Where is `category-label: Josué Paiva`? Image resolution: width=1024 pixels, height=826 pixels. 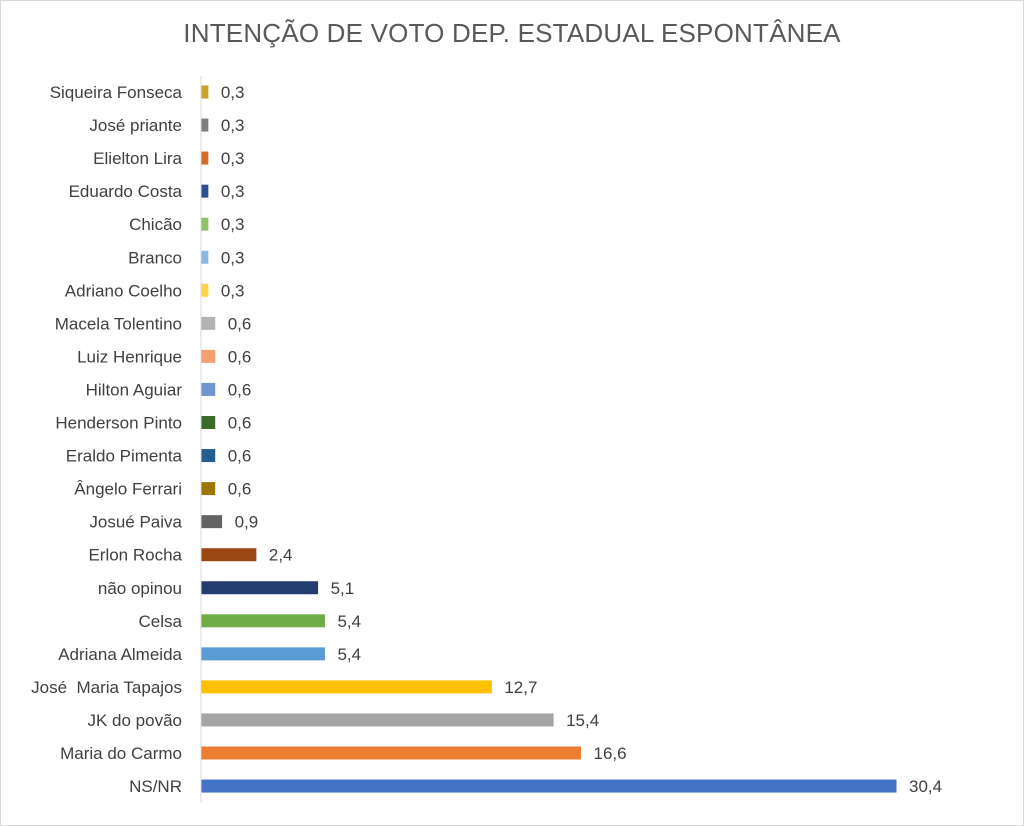
category-label: Josué Paiva is located at coordinates (135, 522).